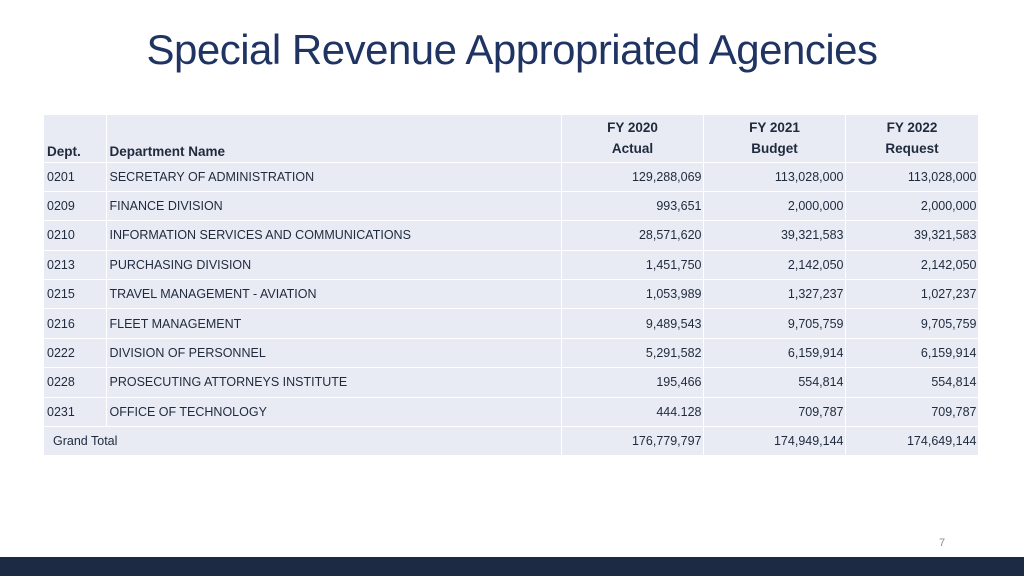  I want to click on fy2020-actual: 129,288,069, so click(632, 177).